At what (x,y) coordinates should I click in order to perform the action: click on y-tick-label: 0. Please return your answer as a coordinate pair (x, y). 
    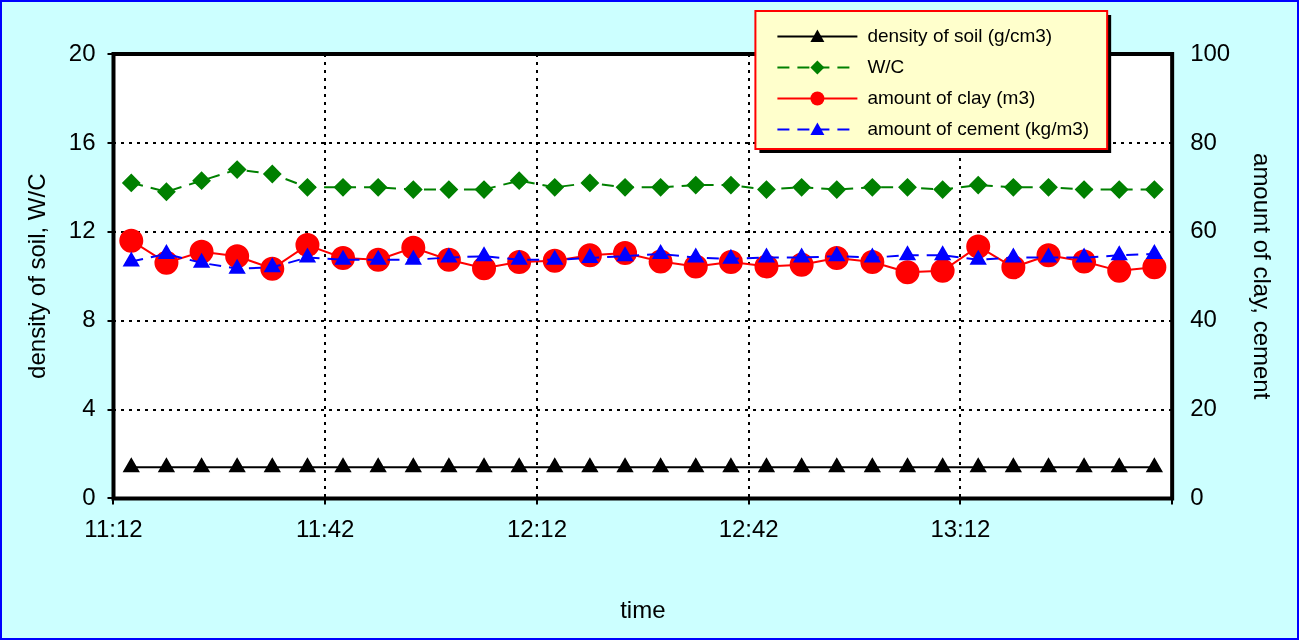
    Looking at the image, I should click on (89, 497).